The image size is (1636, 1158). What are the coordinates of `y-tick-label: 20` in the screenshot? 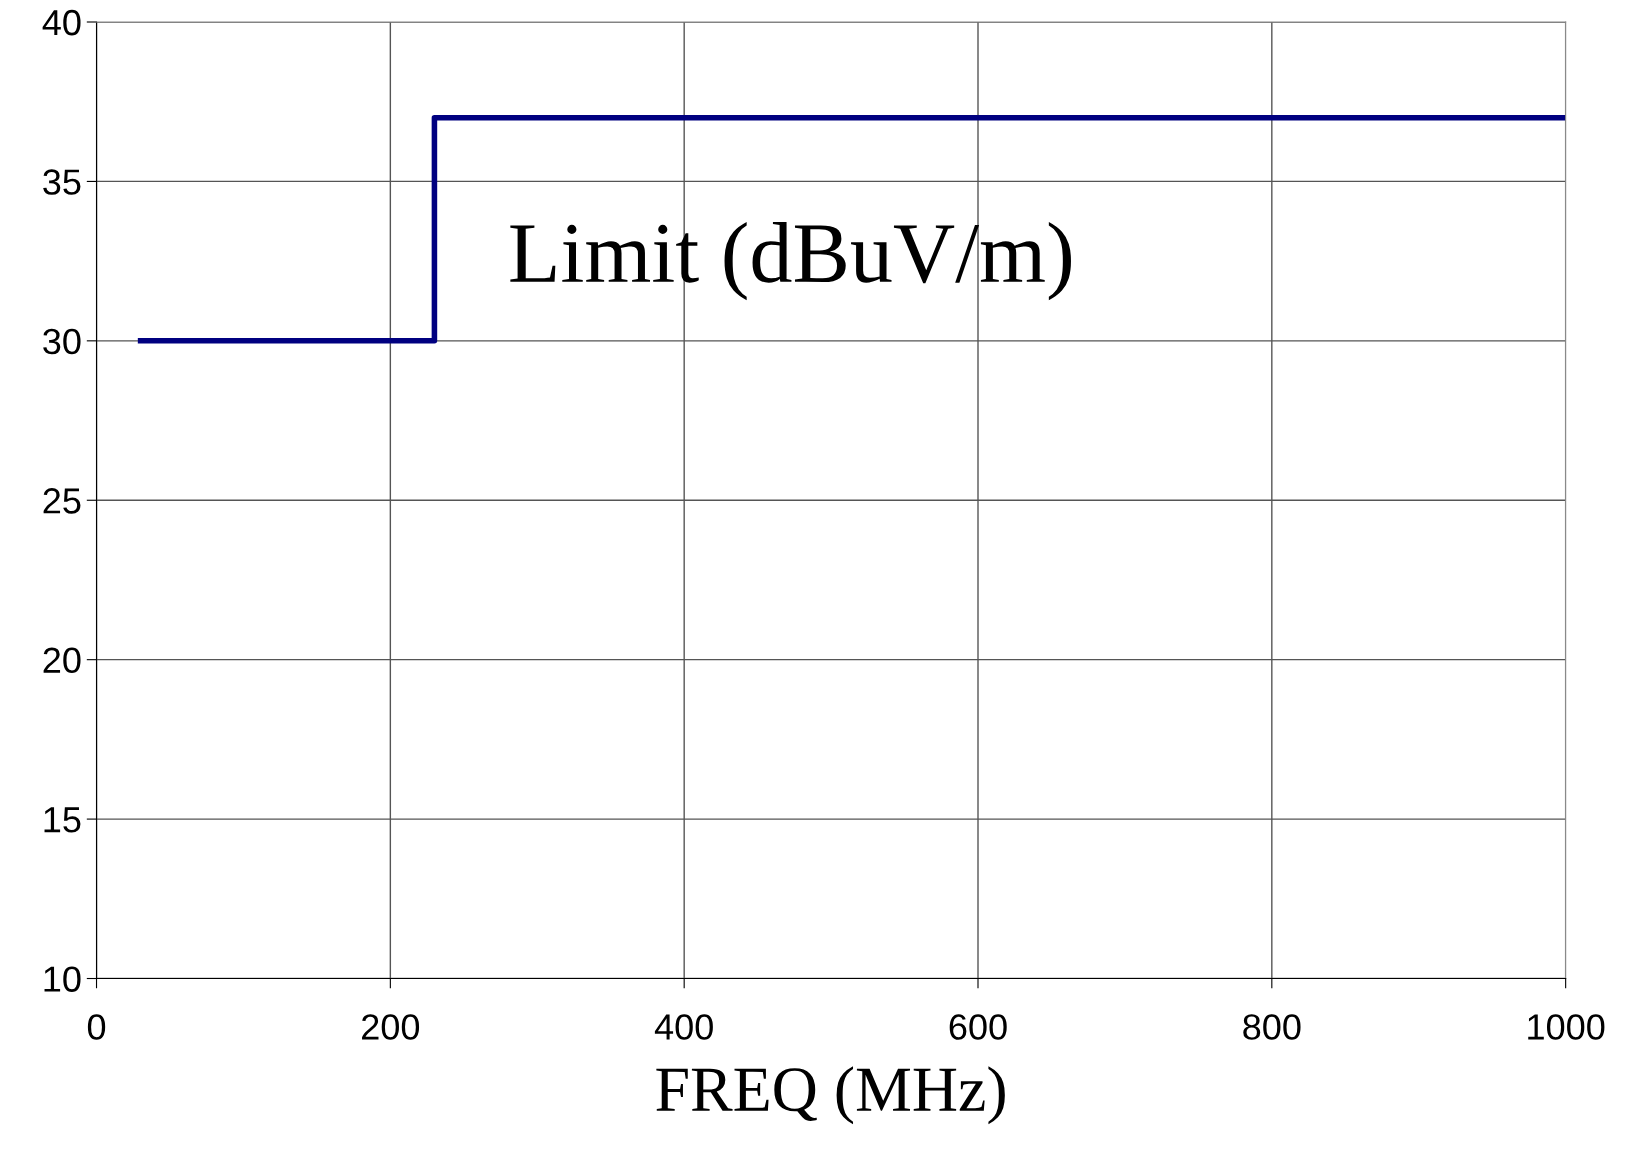 It's located at (62, 660).